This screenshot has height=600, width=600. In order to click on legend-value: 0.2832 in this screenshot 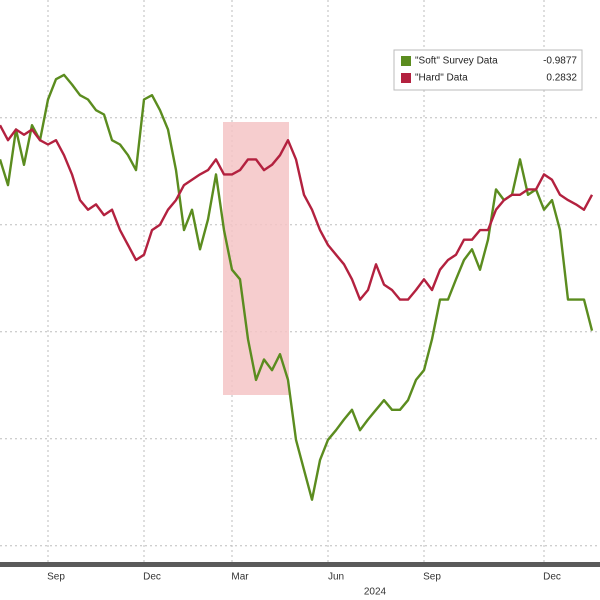, I will do `click(561, 78)`.